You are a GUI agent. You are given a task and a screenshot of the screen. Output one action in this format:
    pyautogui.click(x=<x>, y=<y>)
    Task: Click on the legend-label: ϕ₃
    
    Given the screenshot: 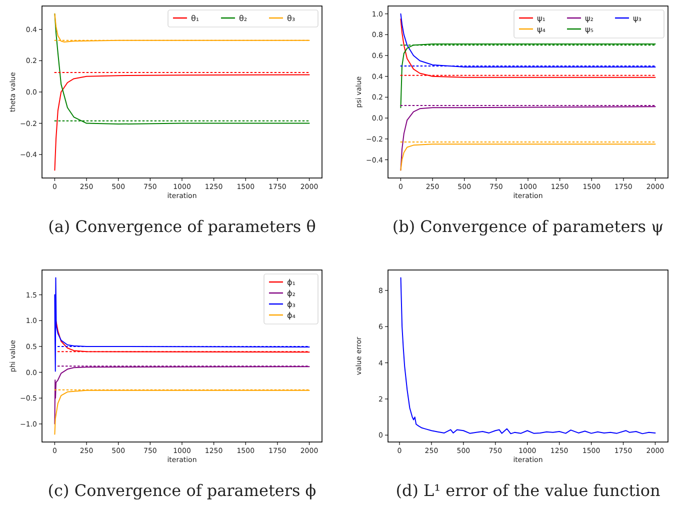 What is the action you would take?
    pyautogui.click(x=291, y=304)
    